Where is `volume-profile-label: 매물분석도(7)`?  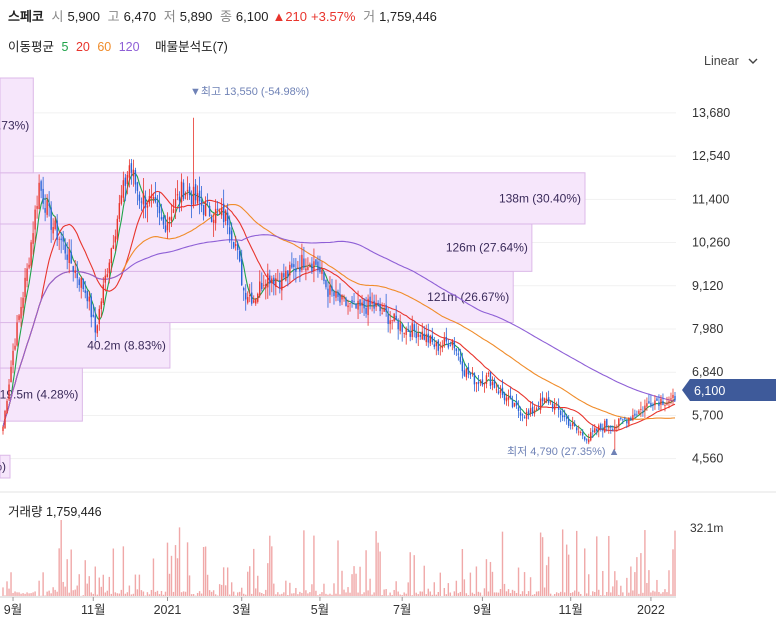
volume-profile-label: 매물분석도(7) is located at coordinates (191, 47).